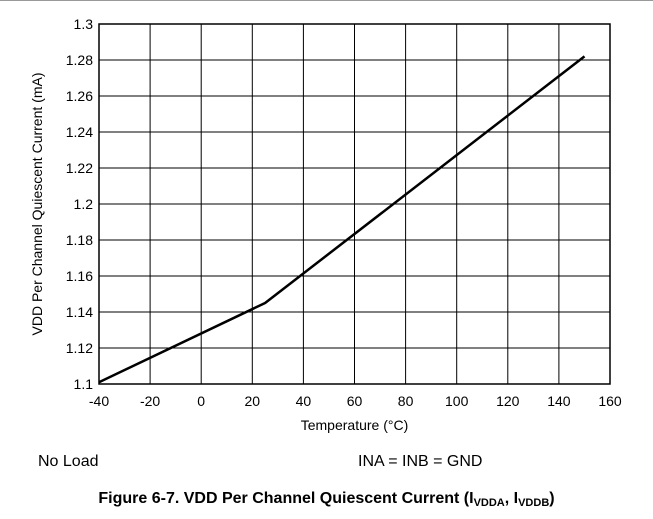 The image size is (653, 519). Describe the element at coordinates (355, 425) in the screenshot. I see `x-axis-title: Temperature (°C)` at that location.